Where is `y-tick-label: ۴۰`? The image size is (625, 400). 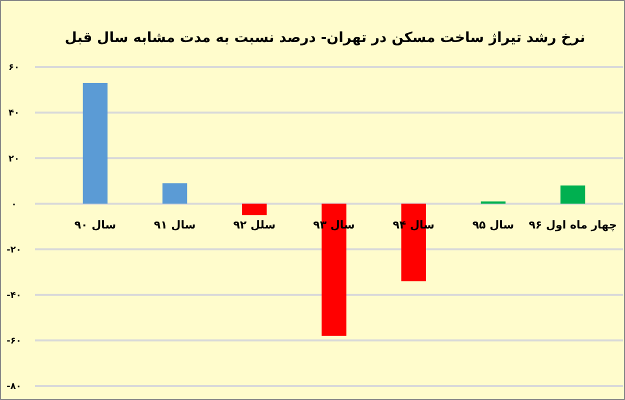 y-tick-label: ۴۰ is located at coordinates (14, 113).